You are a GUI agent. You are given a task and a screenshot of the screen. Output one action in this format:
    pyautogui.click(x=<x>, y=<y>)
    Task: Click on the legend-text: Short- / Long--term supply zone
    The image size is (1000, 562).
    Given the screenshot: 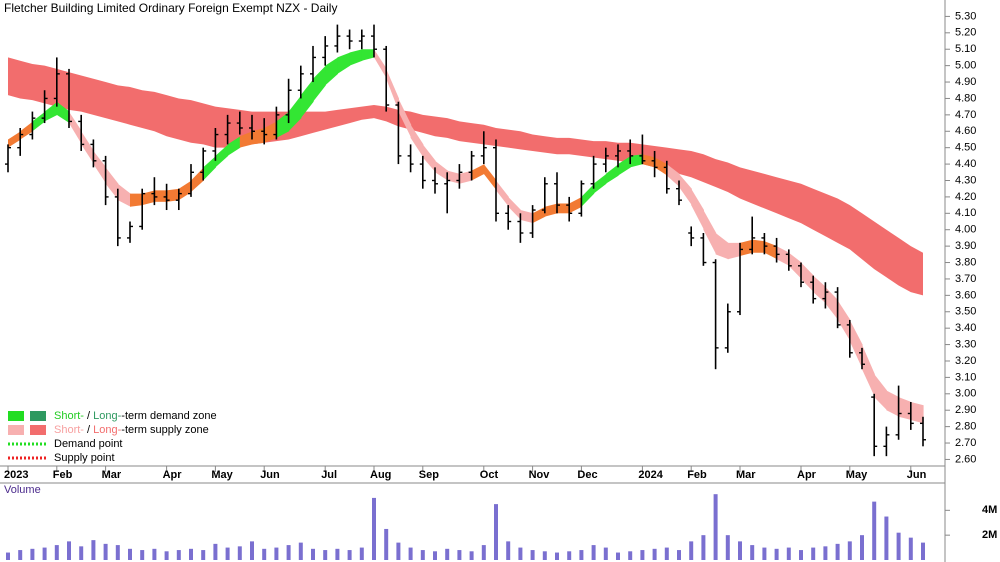 What is the action you would take?
    pyautogui.click(x=131, y=430)
    